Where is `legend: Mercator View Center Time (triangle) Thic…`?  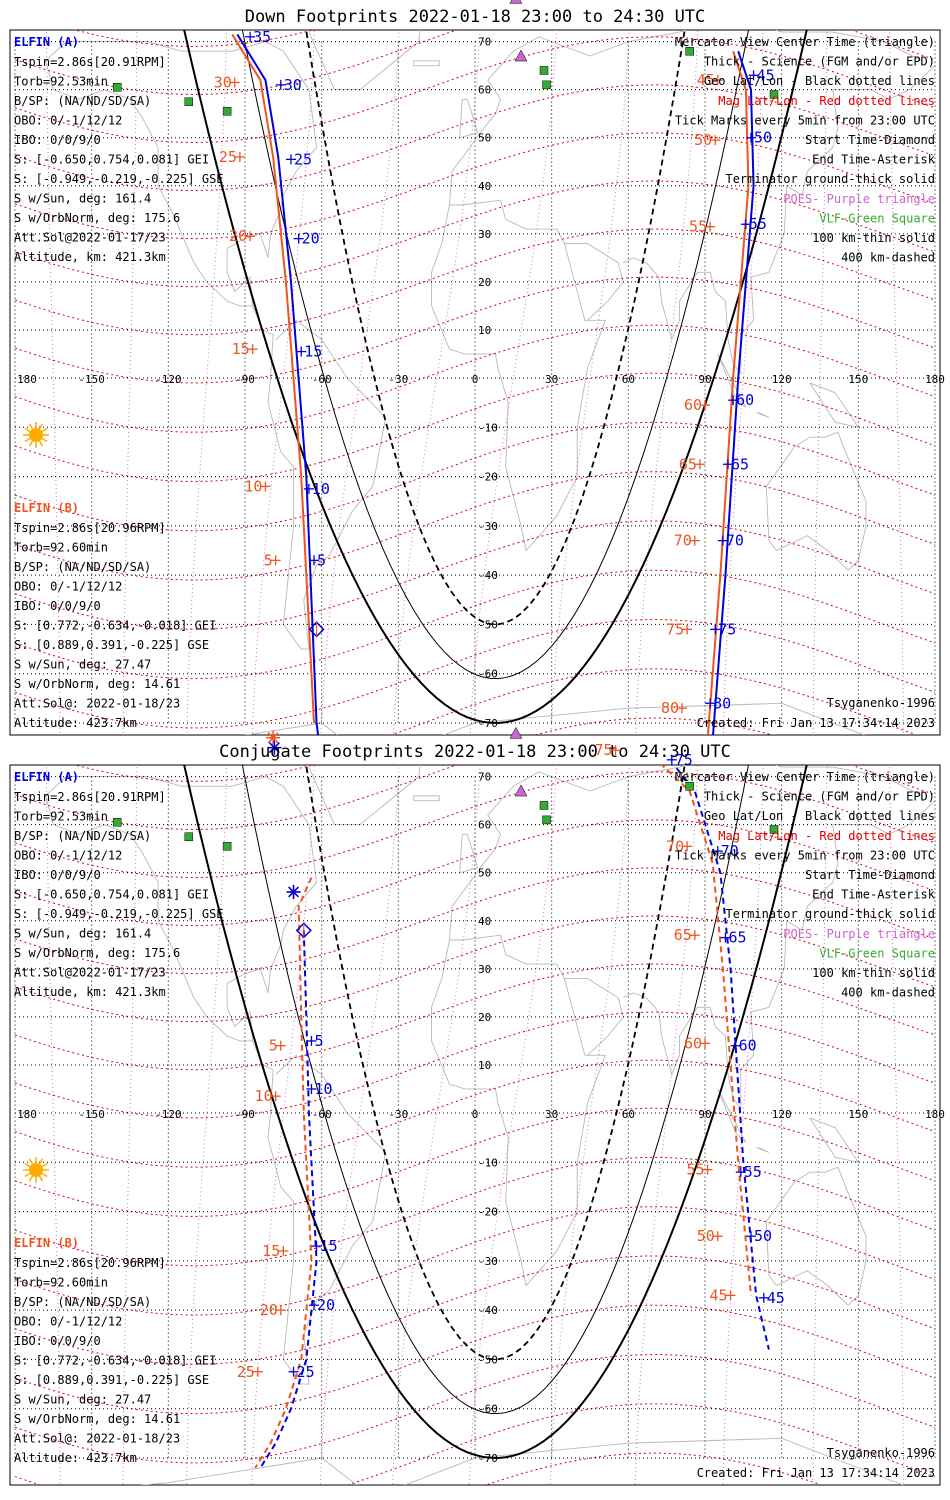
legend: Mercator View Center Time (triangle) Thic… is located at coordinates (805, 885).